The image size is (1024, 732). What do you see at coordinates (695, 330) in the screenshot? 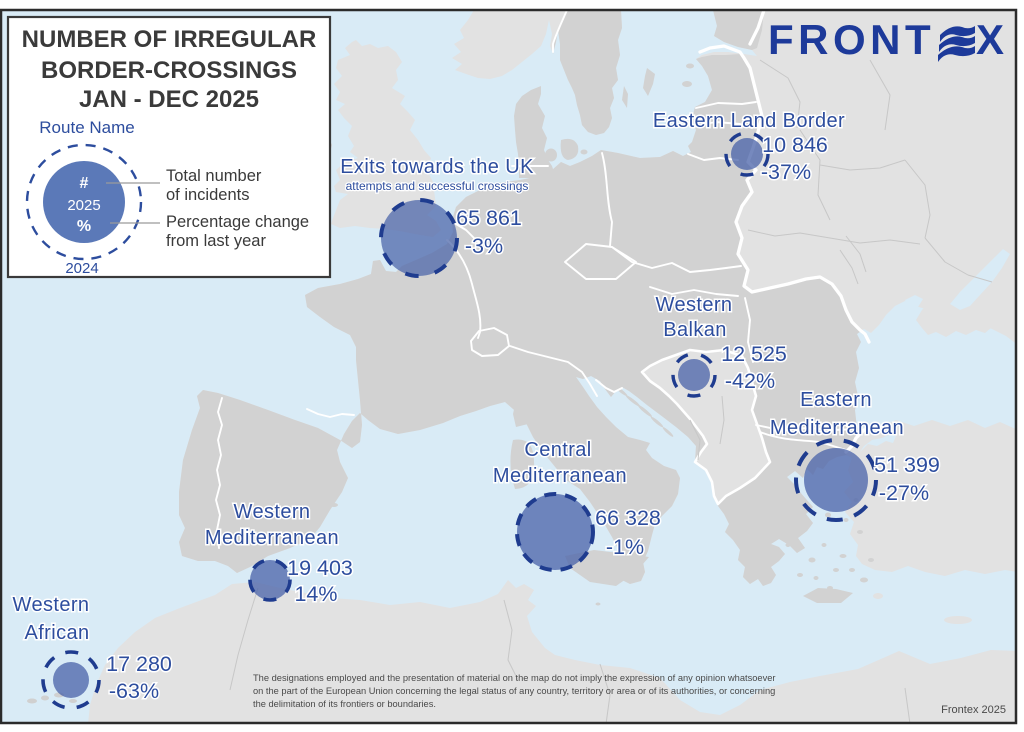
I see `svg-text: Balkan` at bounding box center [695, 330].